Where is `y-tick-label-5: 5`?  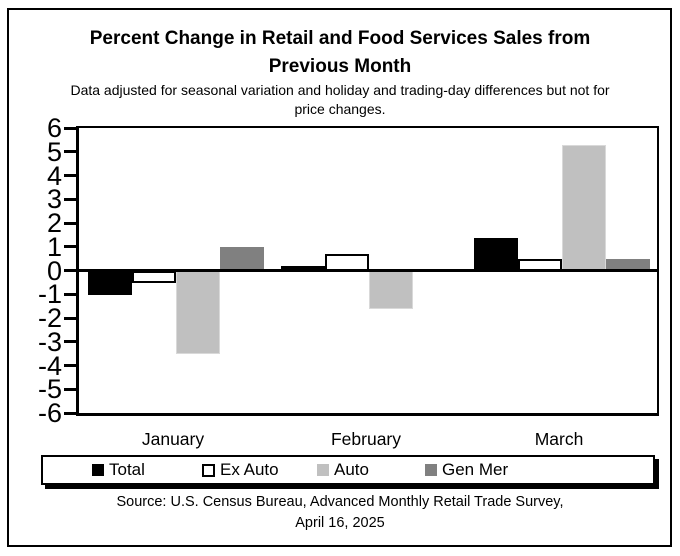 y-tick-label-5: 5 is located at coordinates (54, 151).